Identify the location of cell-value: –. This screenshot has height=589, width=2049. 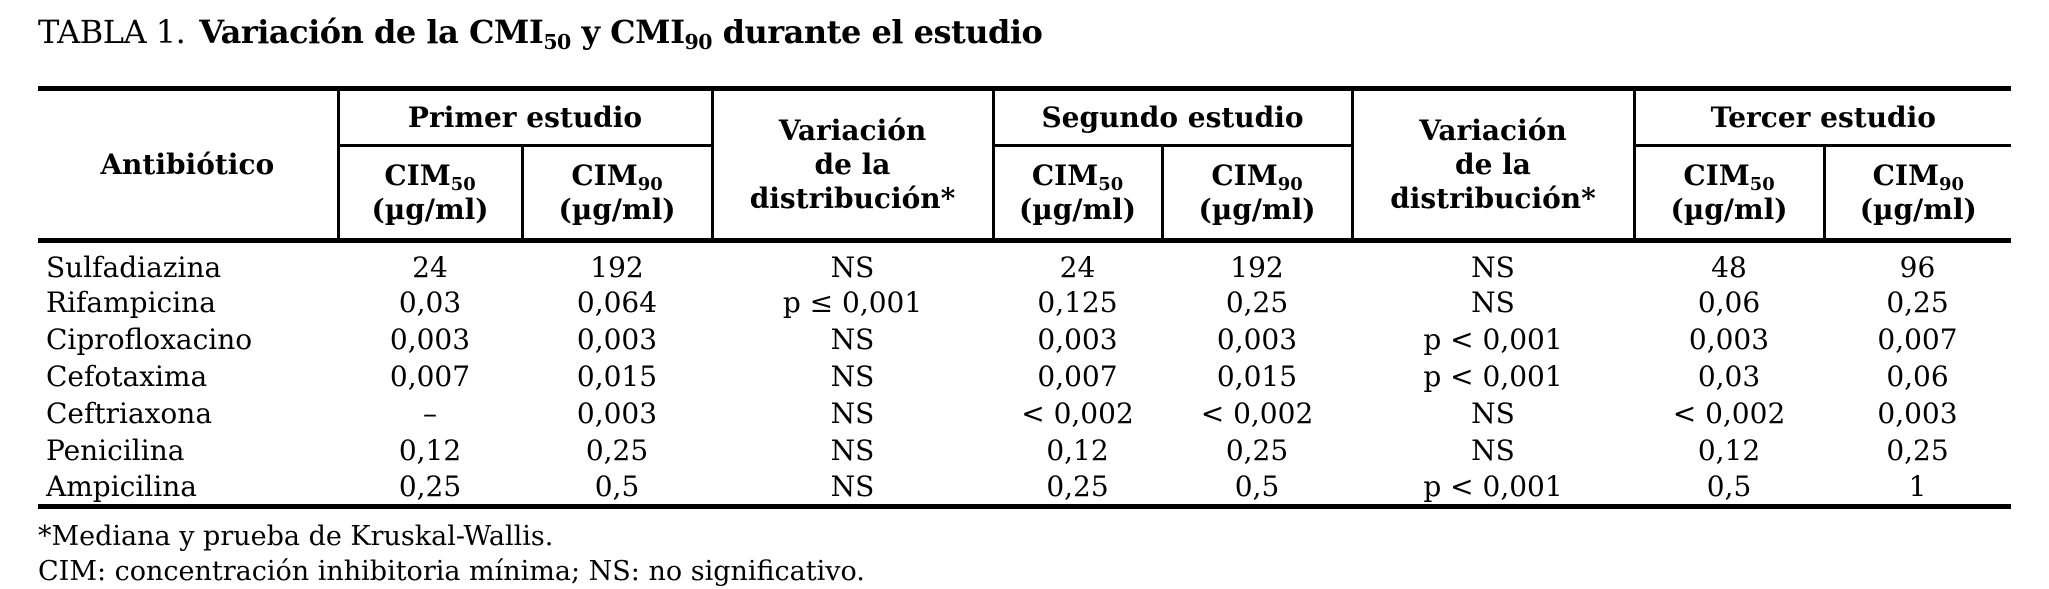
(430, 413).